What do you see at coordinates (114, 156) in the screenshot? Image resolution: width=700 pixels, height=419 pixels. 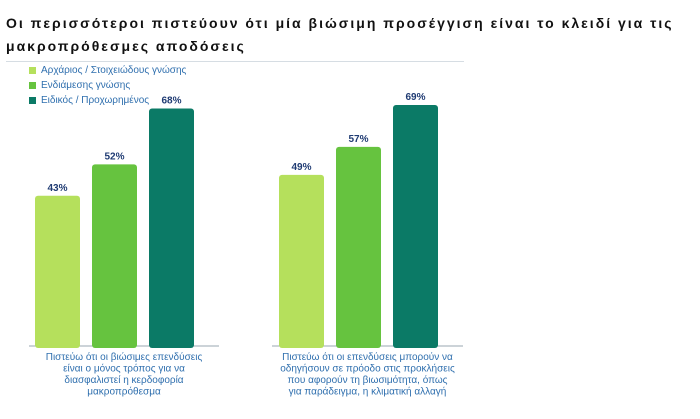 I see `data-label-intermediate-1: 52%` at bounding box center [114, 156].